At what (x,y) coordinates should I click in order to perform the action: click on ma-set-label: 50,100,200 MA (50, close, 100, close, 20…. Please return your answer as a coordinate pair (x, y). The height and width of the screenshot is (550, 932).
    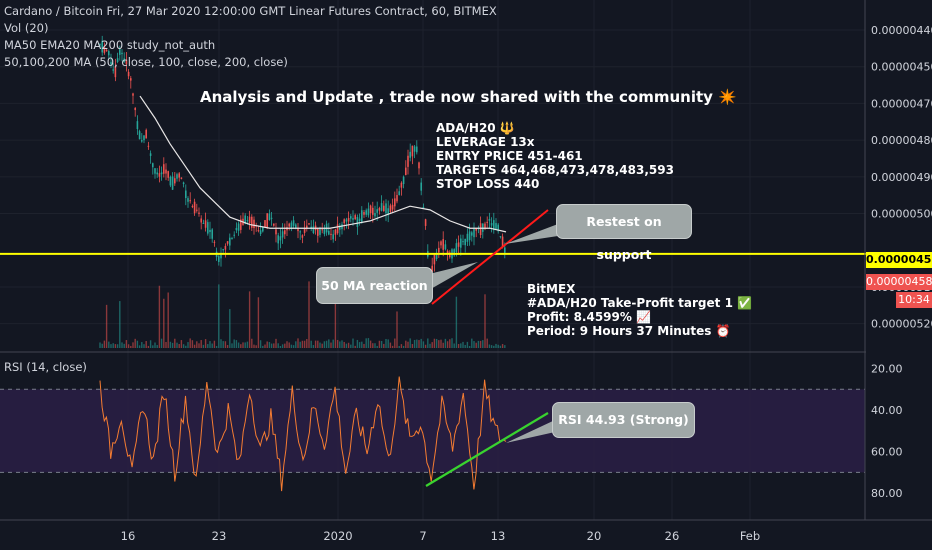
    Looking at the image, I should click on (146, 62).